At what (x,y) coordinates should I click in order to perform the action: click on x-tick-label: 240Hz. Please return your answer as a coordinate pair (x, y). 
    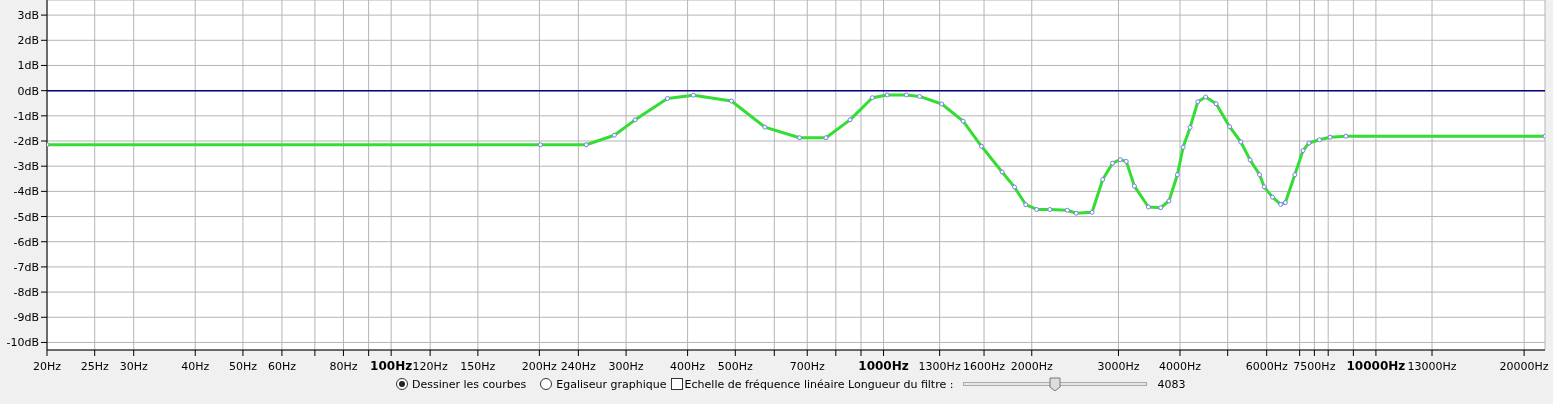
    Looking at the image, I should click on (578, 366).